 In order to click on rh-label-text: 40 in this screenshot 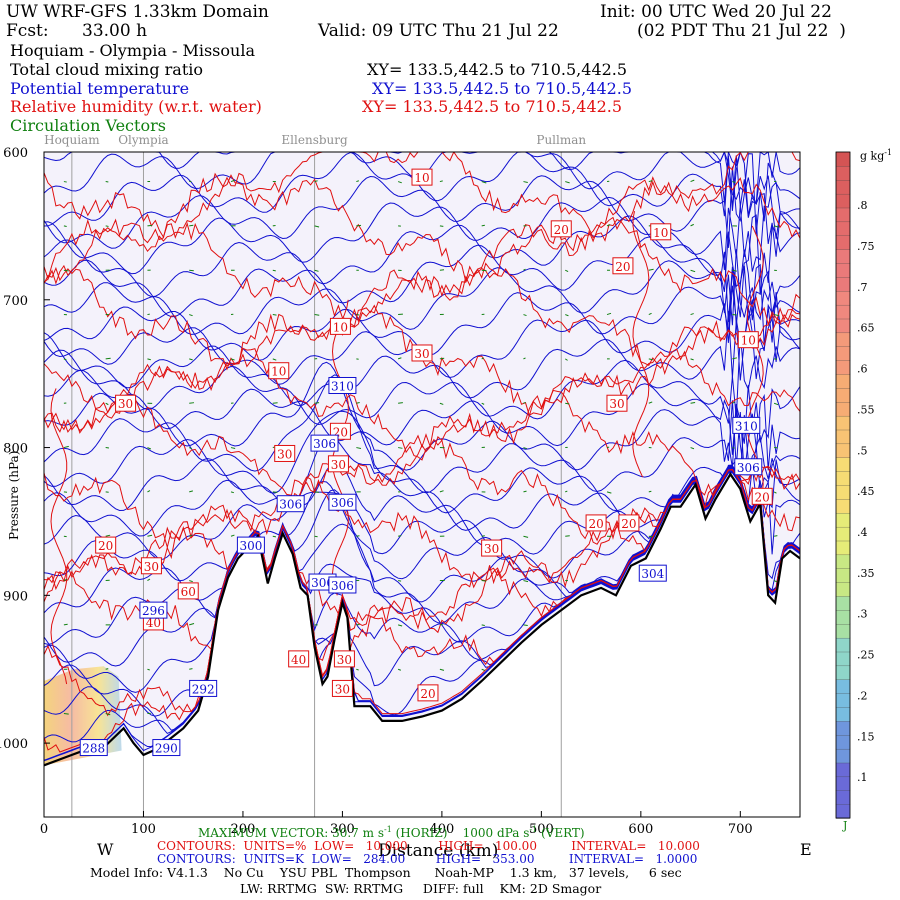, I will do `click(298, 660)`.